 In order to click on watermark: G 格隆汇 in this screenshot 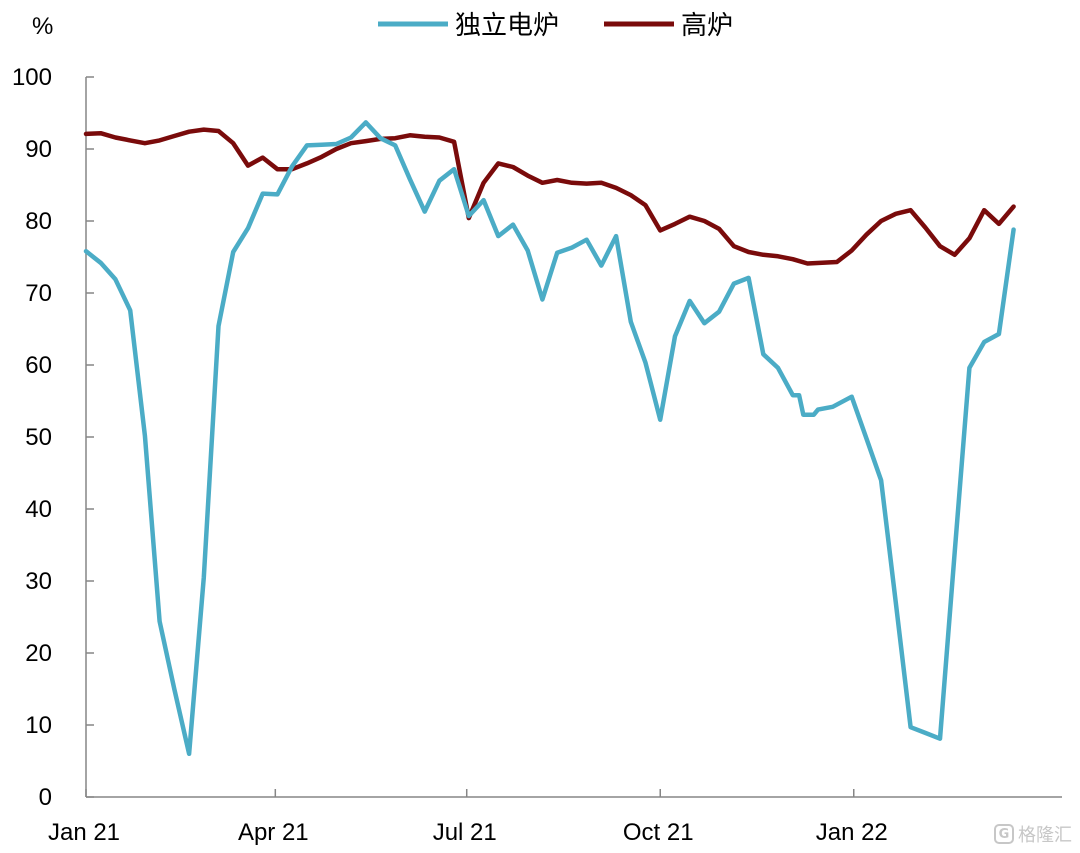, I will do `click(1033, 834)`.